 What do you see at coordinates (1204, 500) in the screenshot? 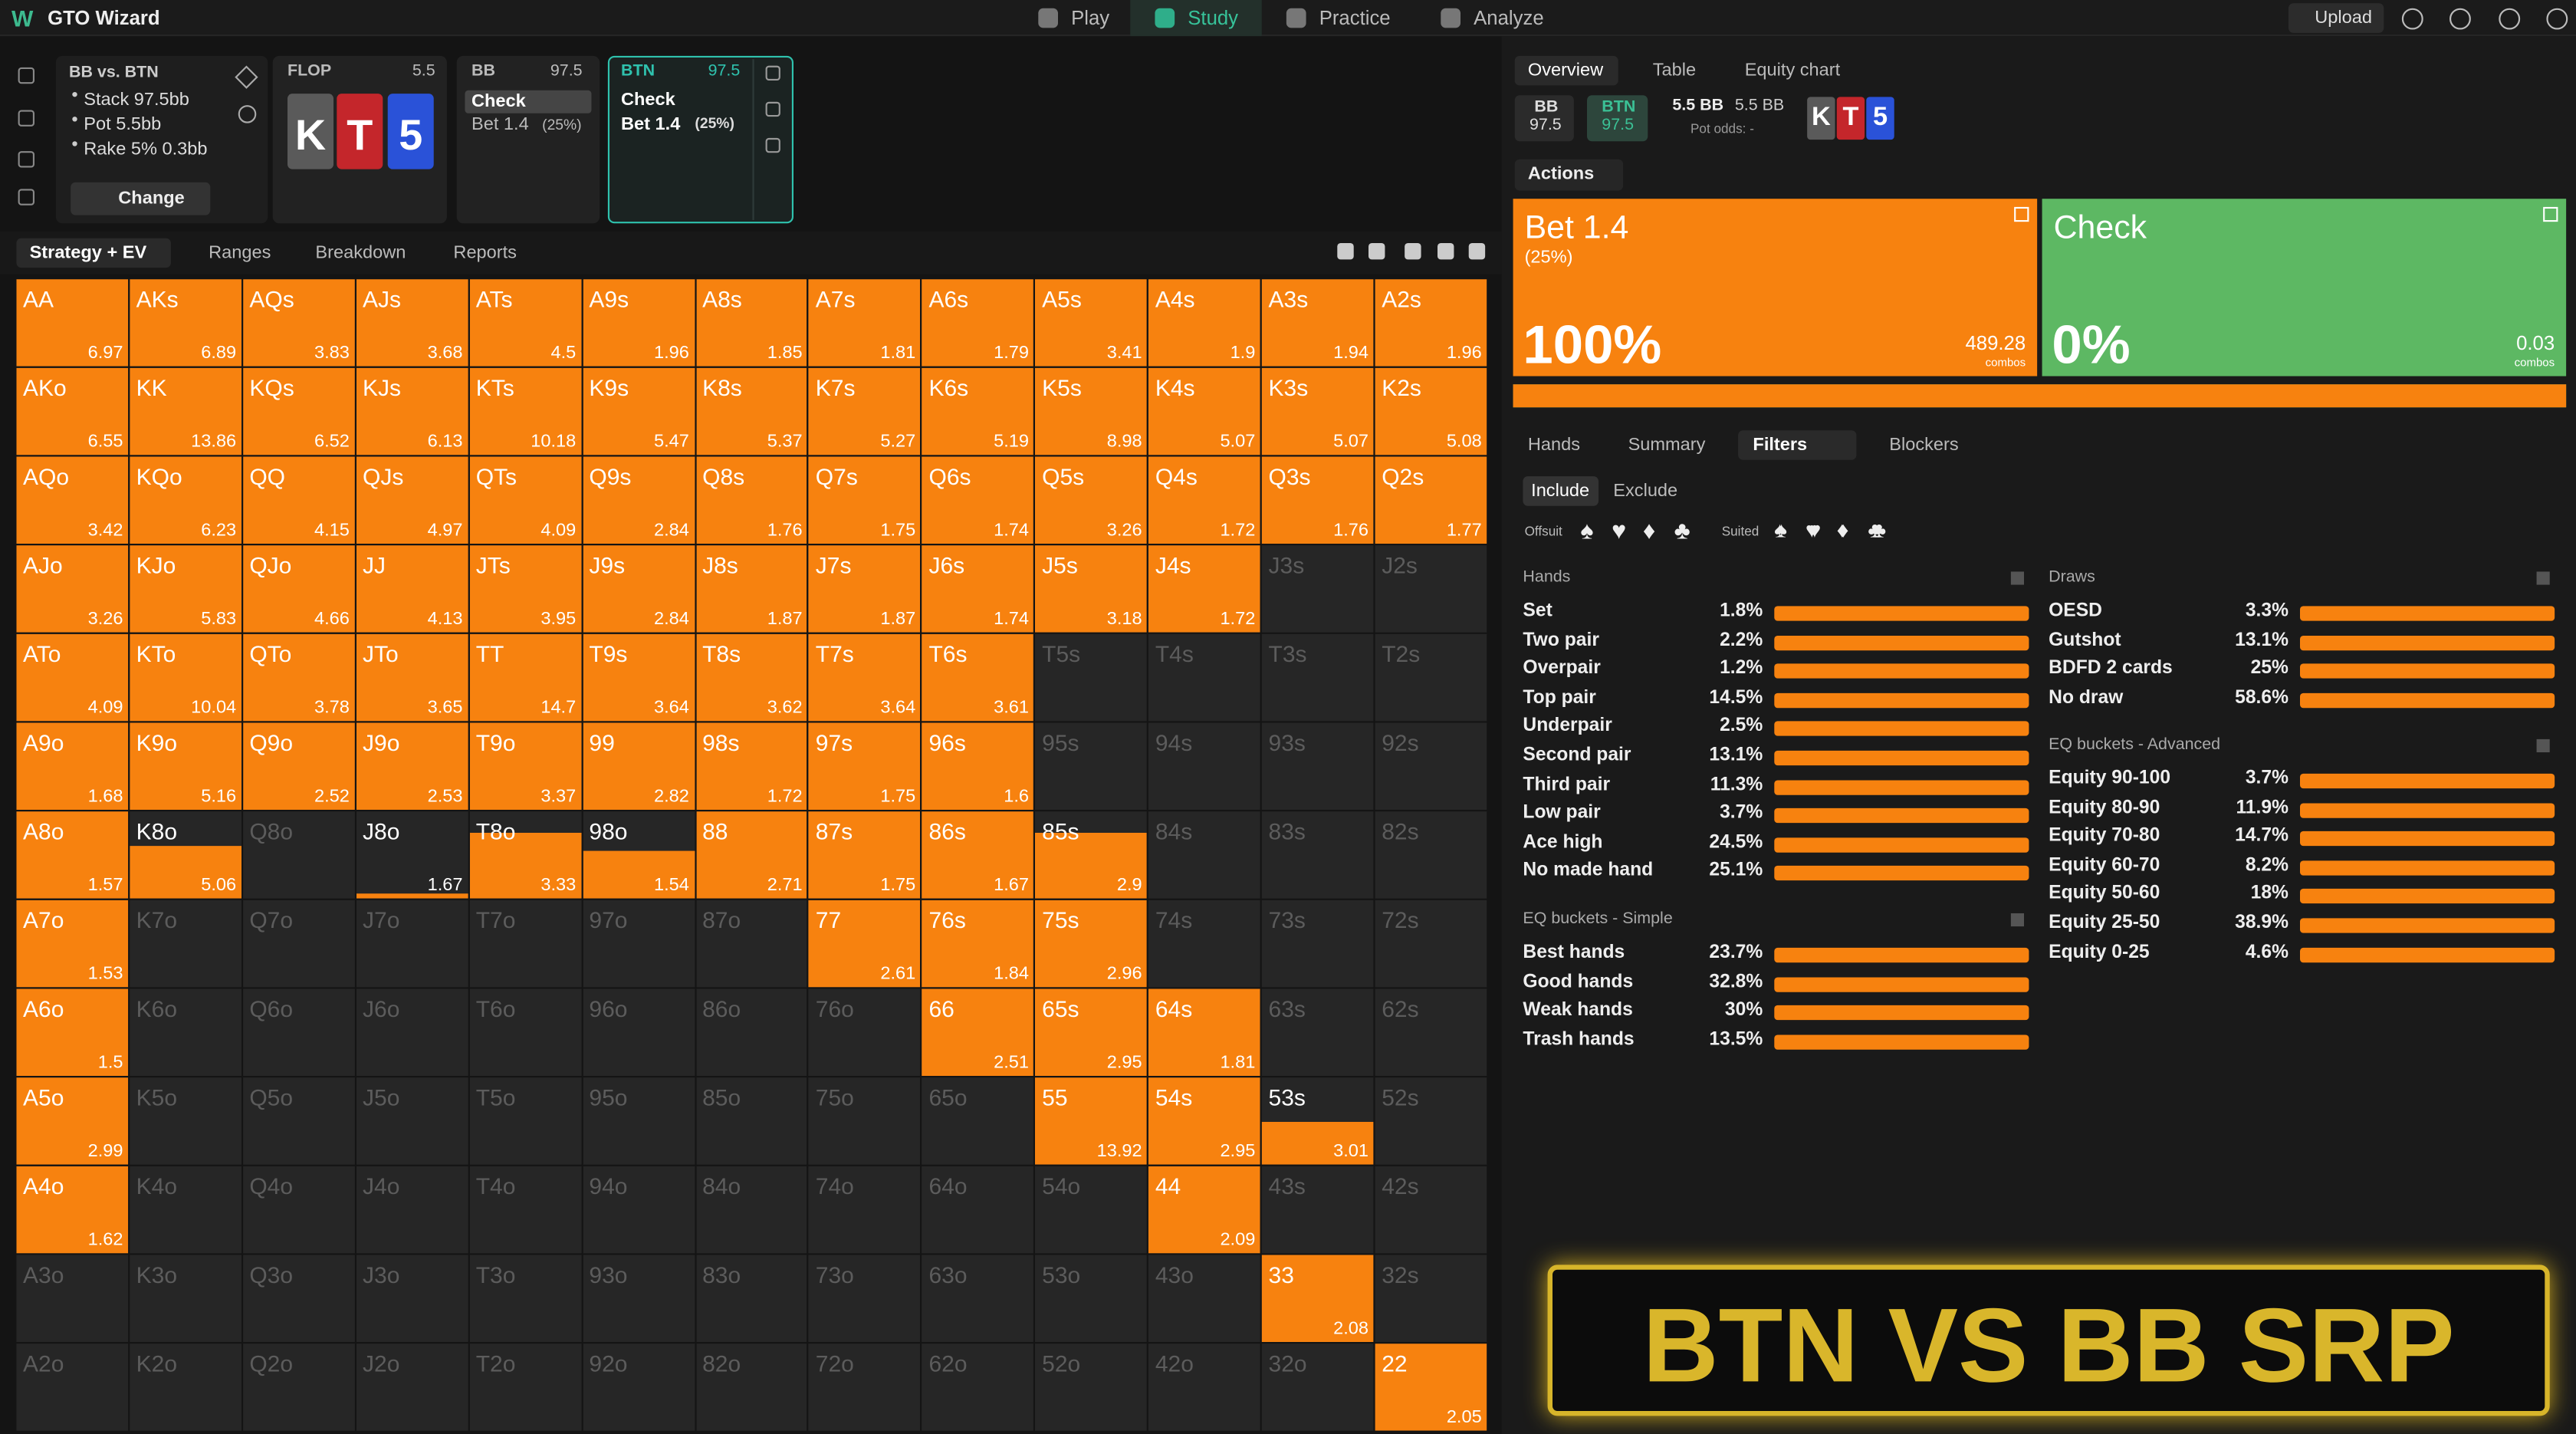
I see `hand-cell: Q4s 1.72` at bounding box center [1204, 500].